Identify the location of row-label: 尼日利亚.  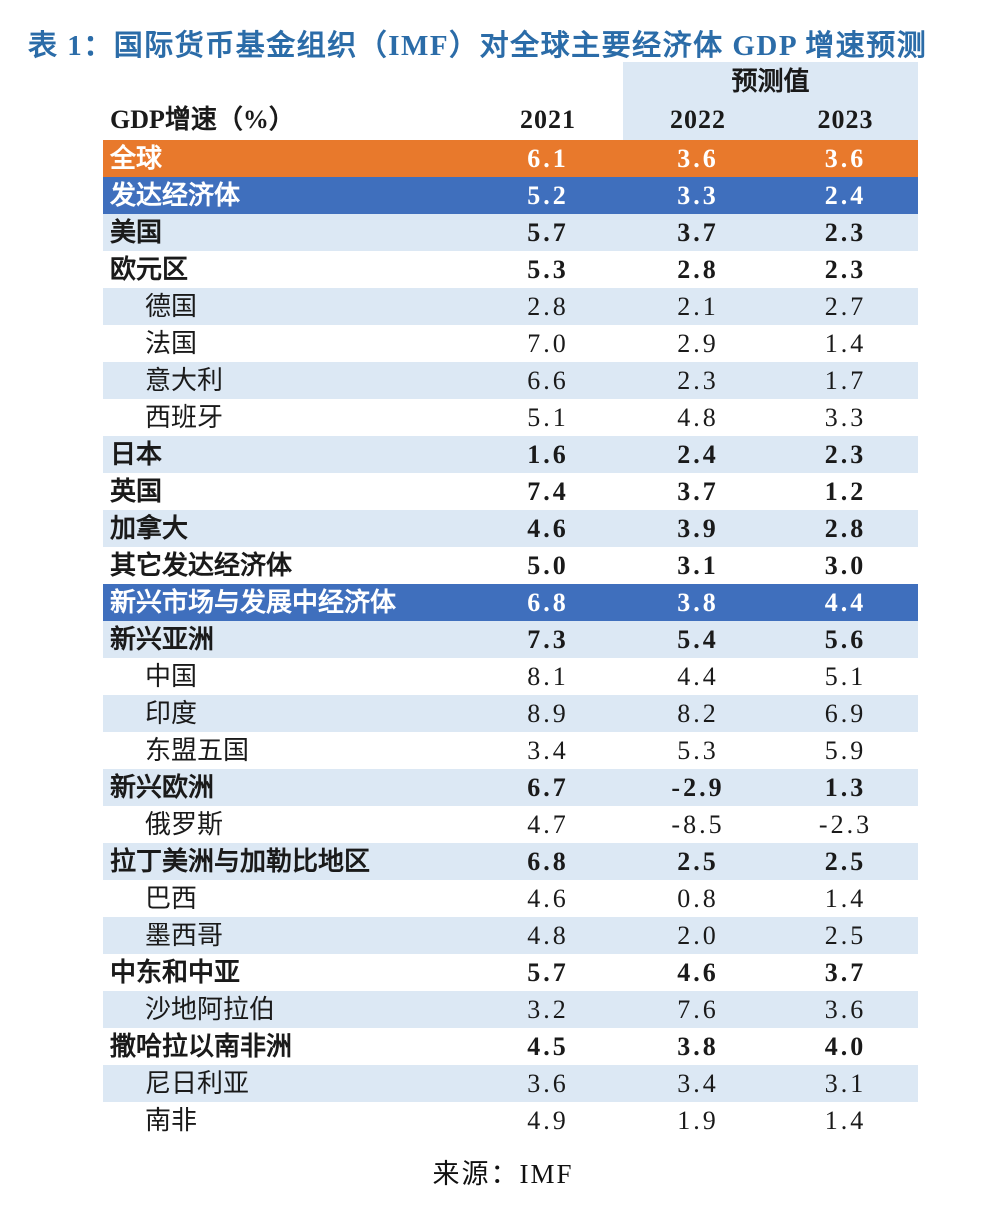
(197, 1083).